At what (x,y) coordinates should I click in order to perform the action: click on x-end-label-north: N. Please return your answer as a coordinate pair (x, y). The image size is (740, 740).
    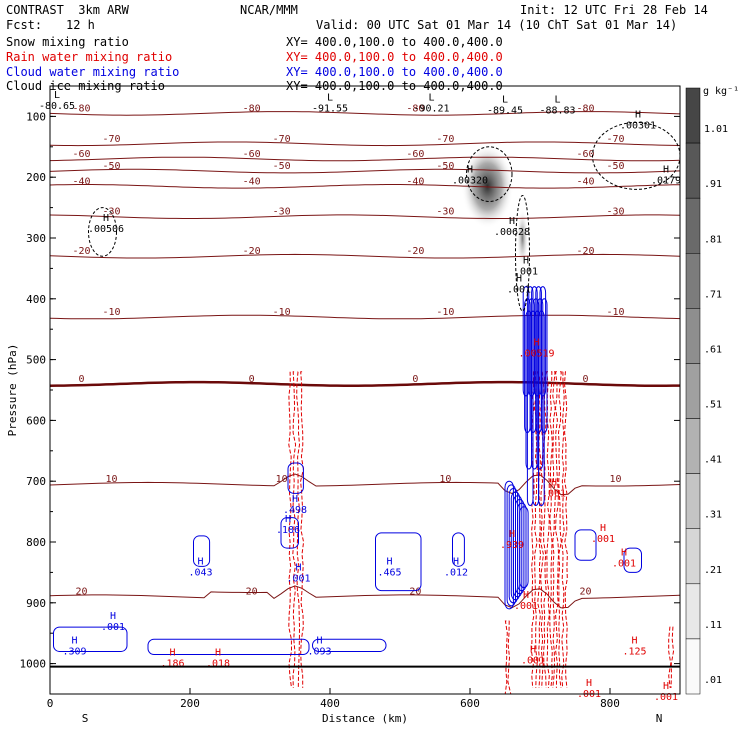
    Looking at the image, I should click on (659, 718).